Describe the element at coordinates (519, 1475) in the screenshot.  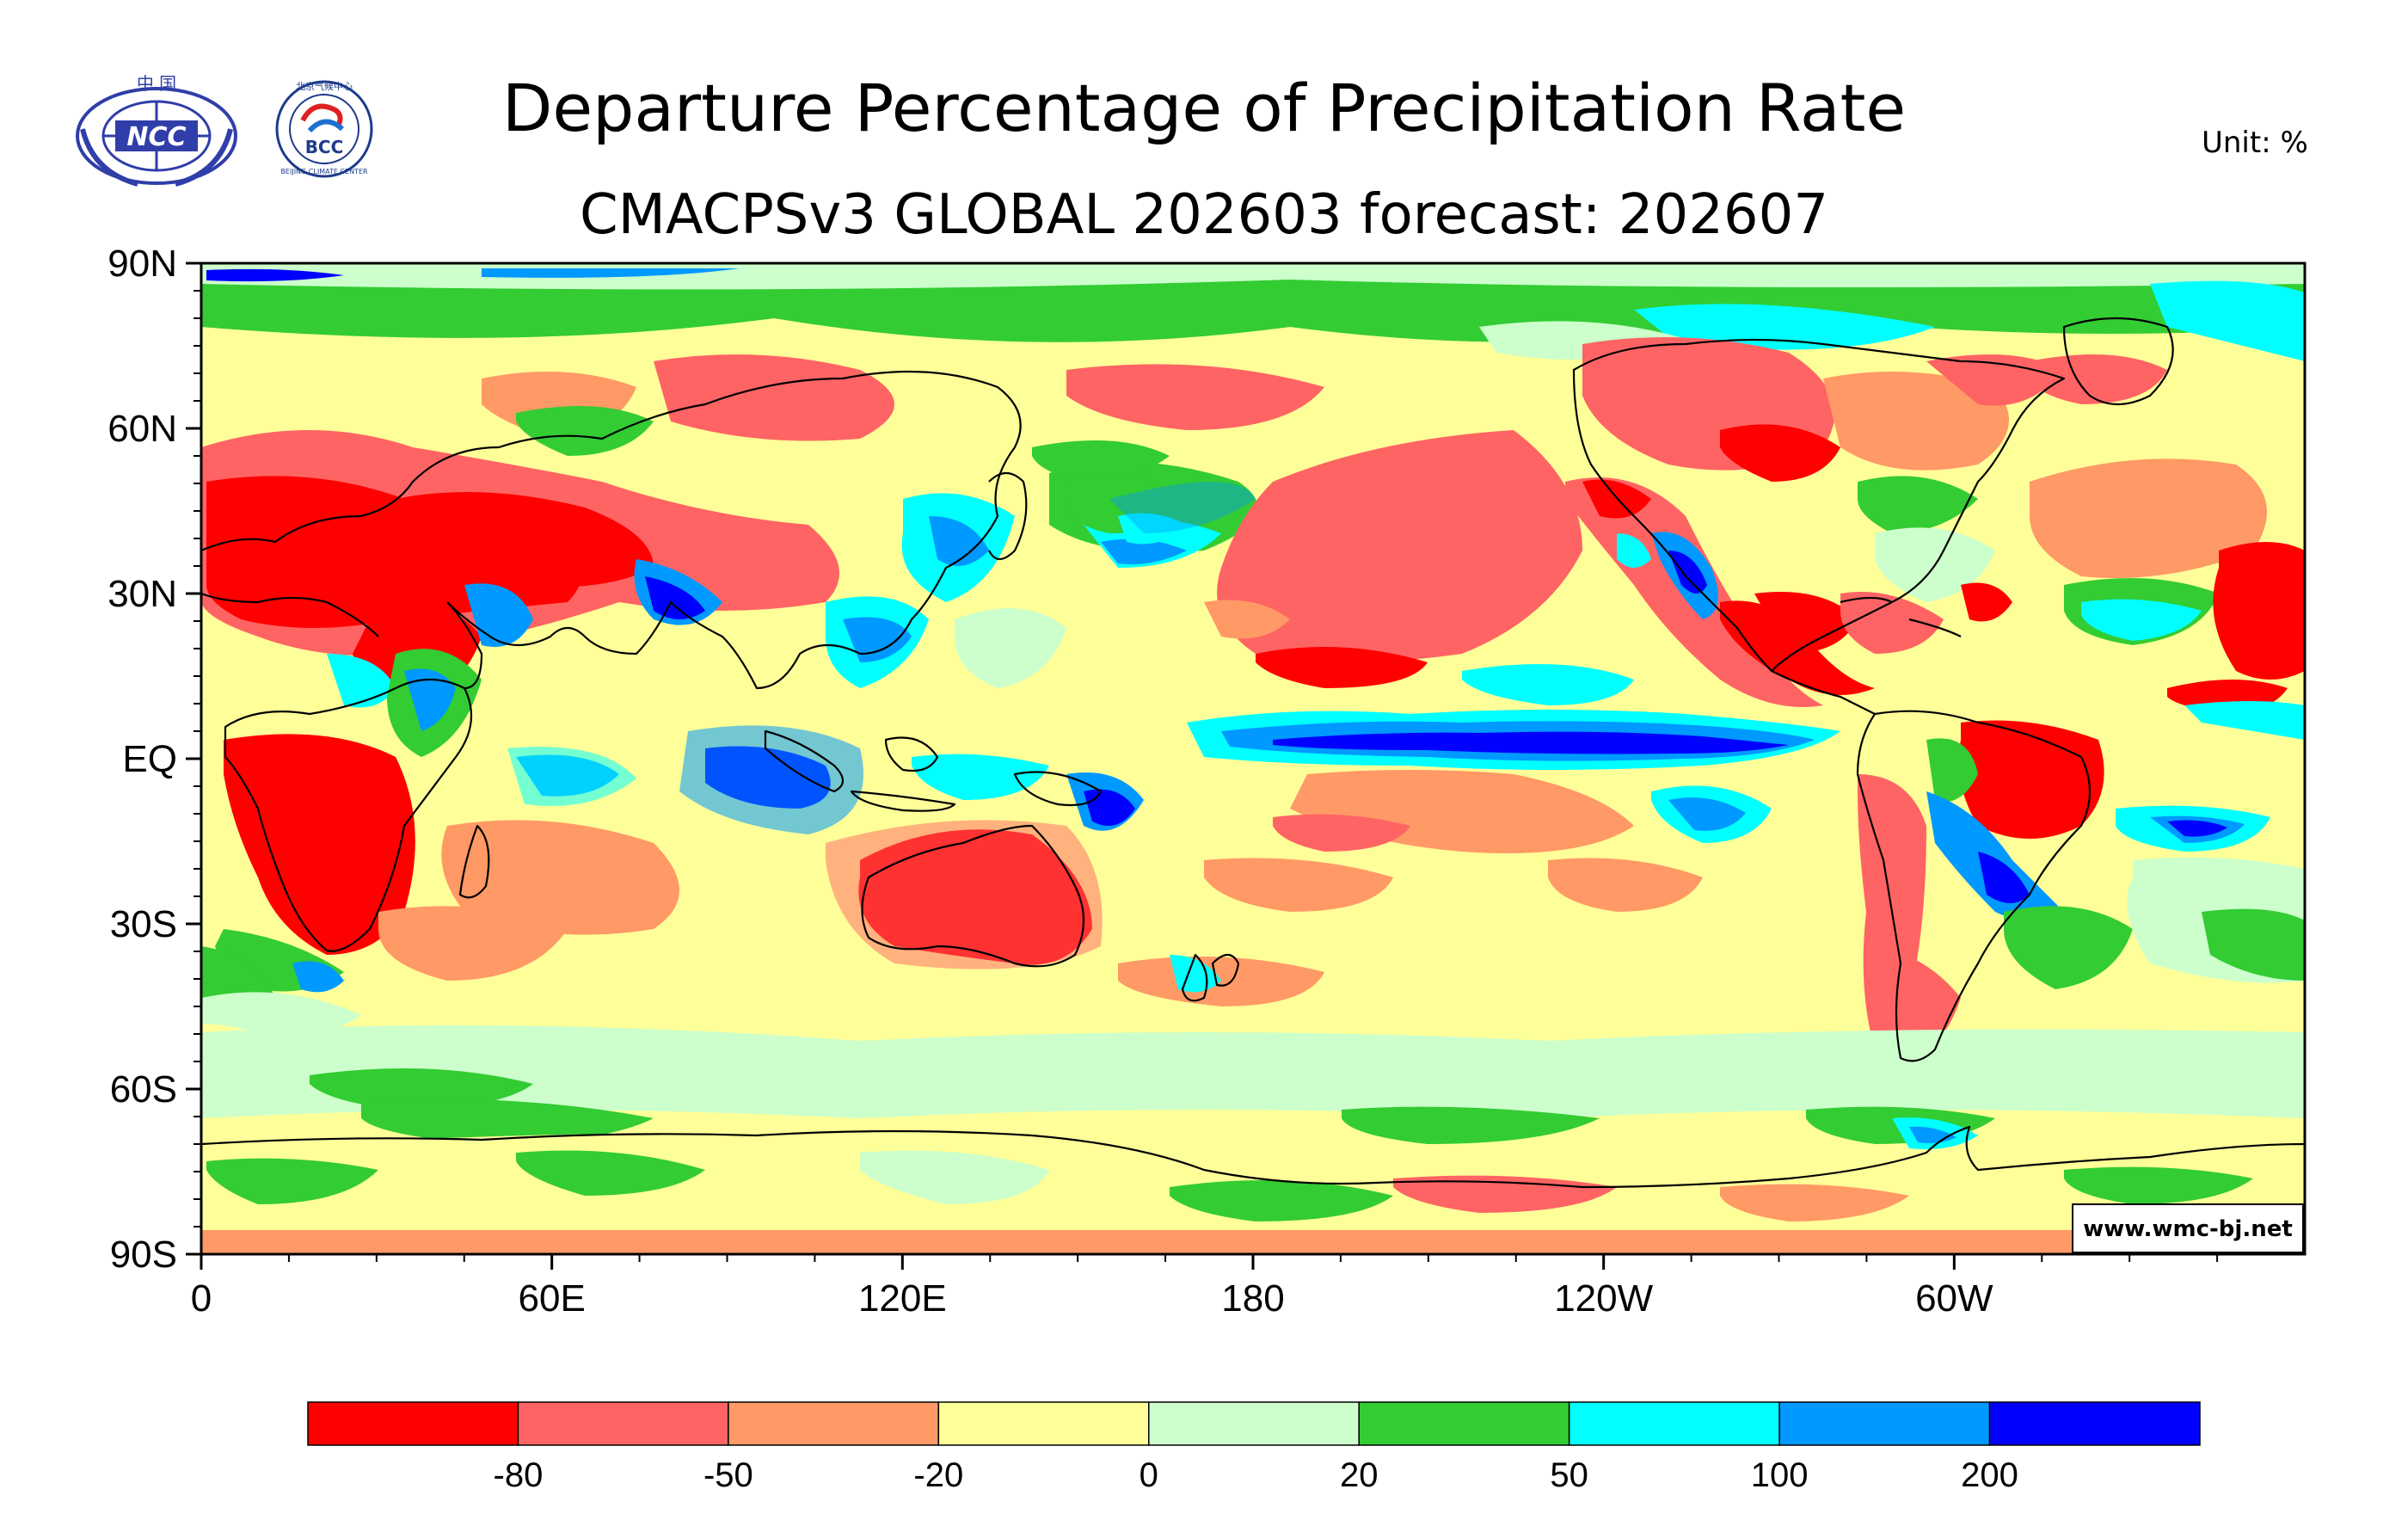
I see `legend-tick-label: -80` at that location.